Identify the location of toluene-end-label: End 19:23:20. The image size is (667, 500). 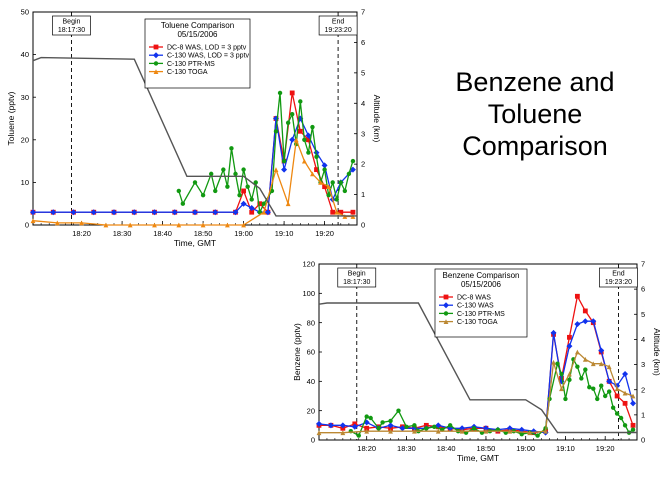
(337, 27).